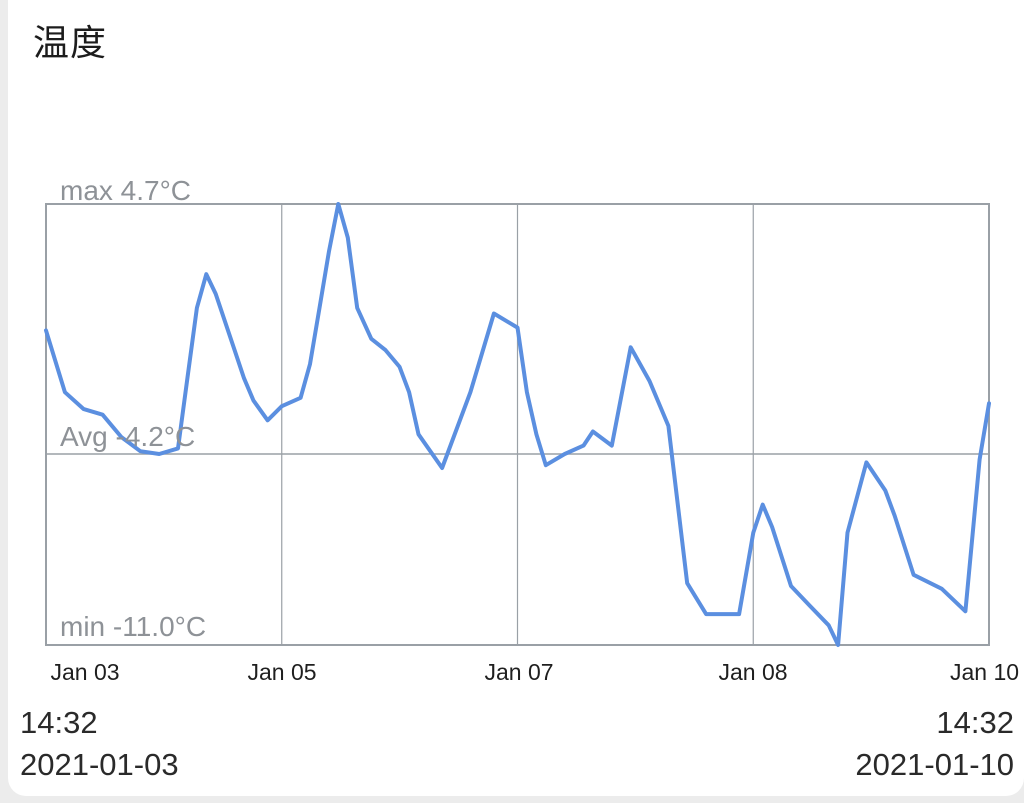 This screenshot has height=803, width=1024. What do you see at coordinates (70, 43) in the screenshot?
I see `card-title: 温度` at bounding box center [70, 43].